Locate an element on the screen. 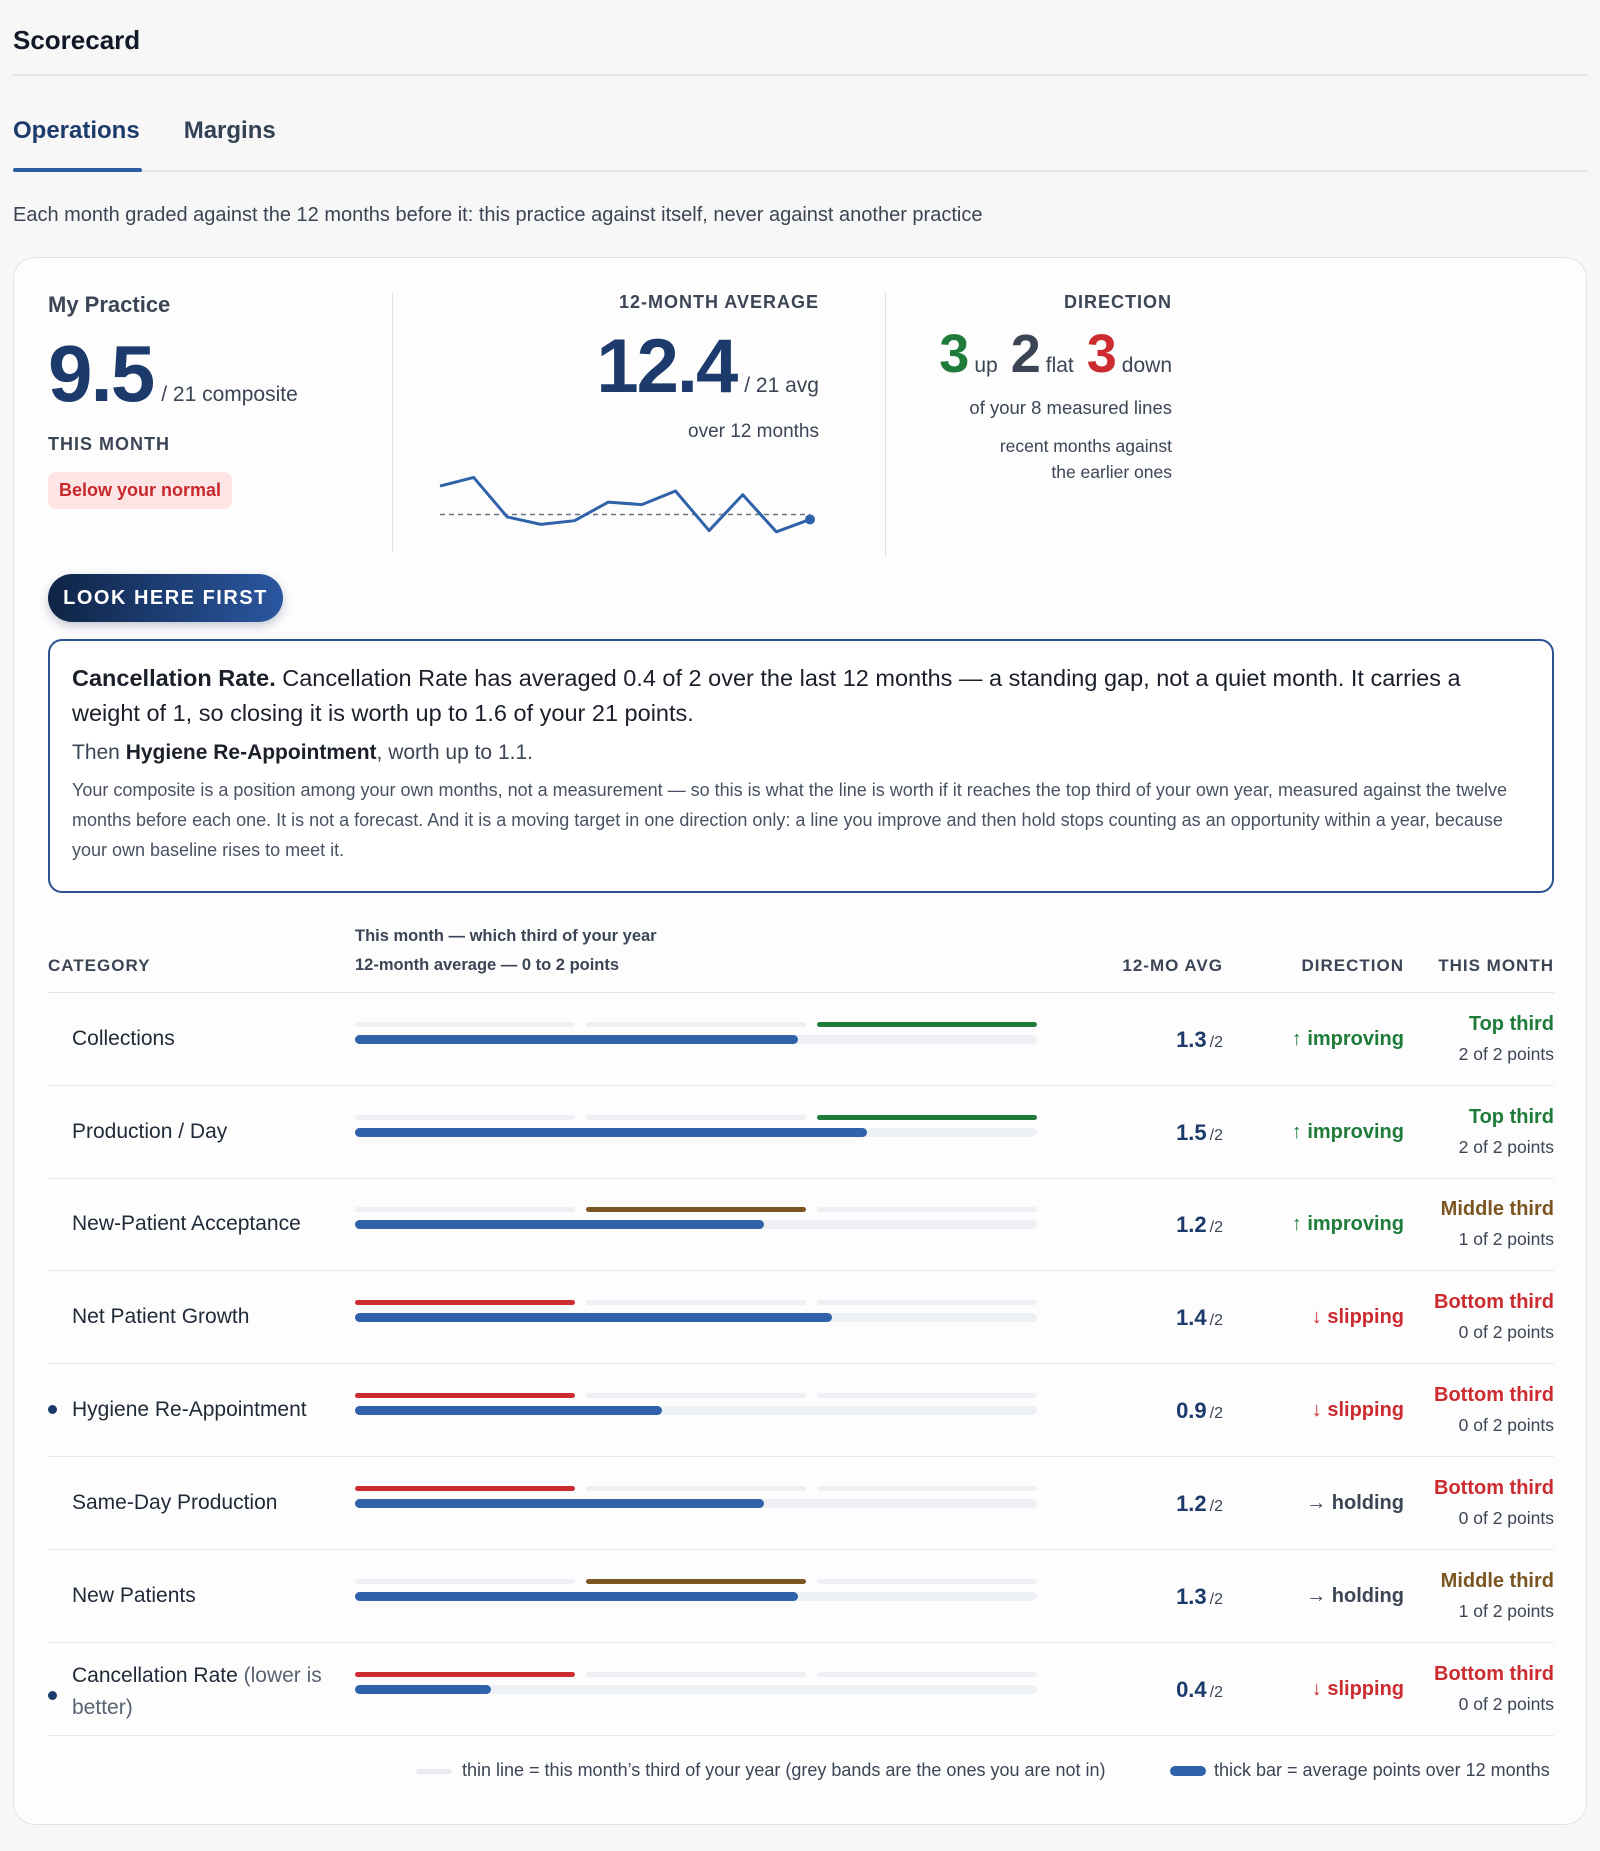  average-value: 12.4 is located at coordinates (667, 366).